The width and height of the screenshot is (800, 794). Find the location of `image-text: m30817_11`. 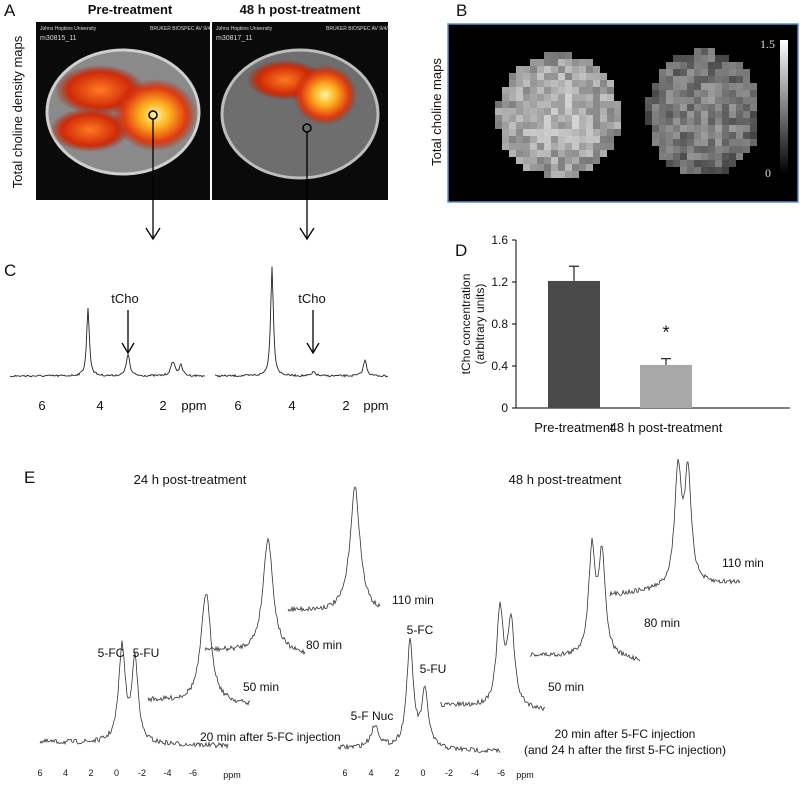

image-text: m30817_11 is located at coordinates (234, 38).